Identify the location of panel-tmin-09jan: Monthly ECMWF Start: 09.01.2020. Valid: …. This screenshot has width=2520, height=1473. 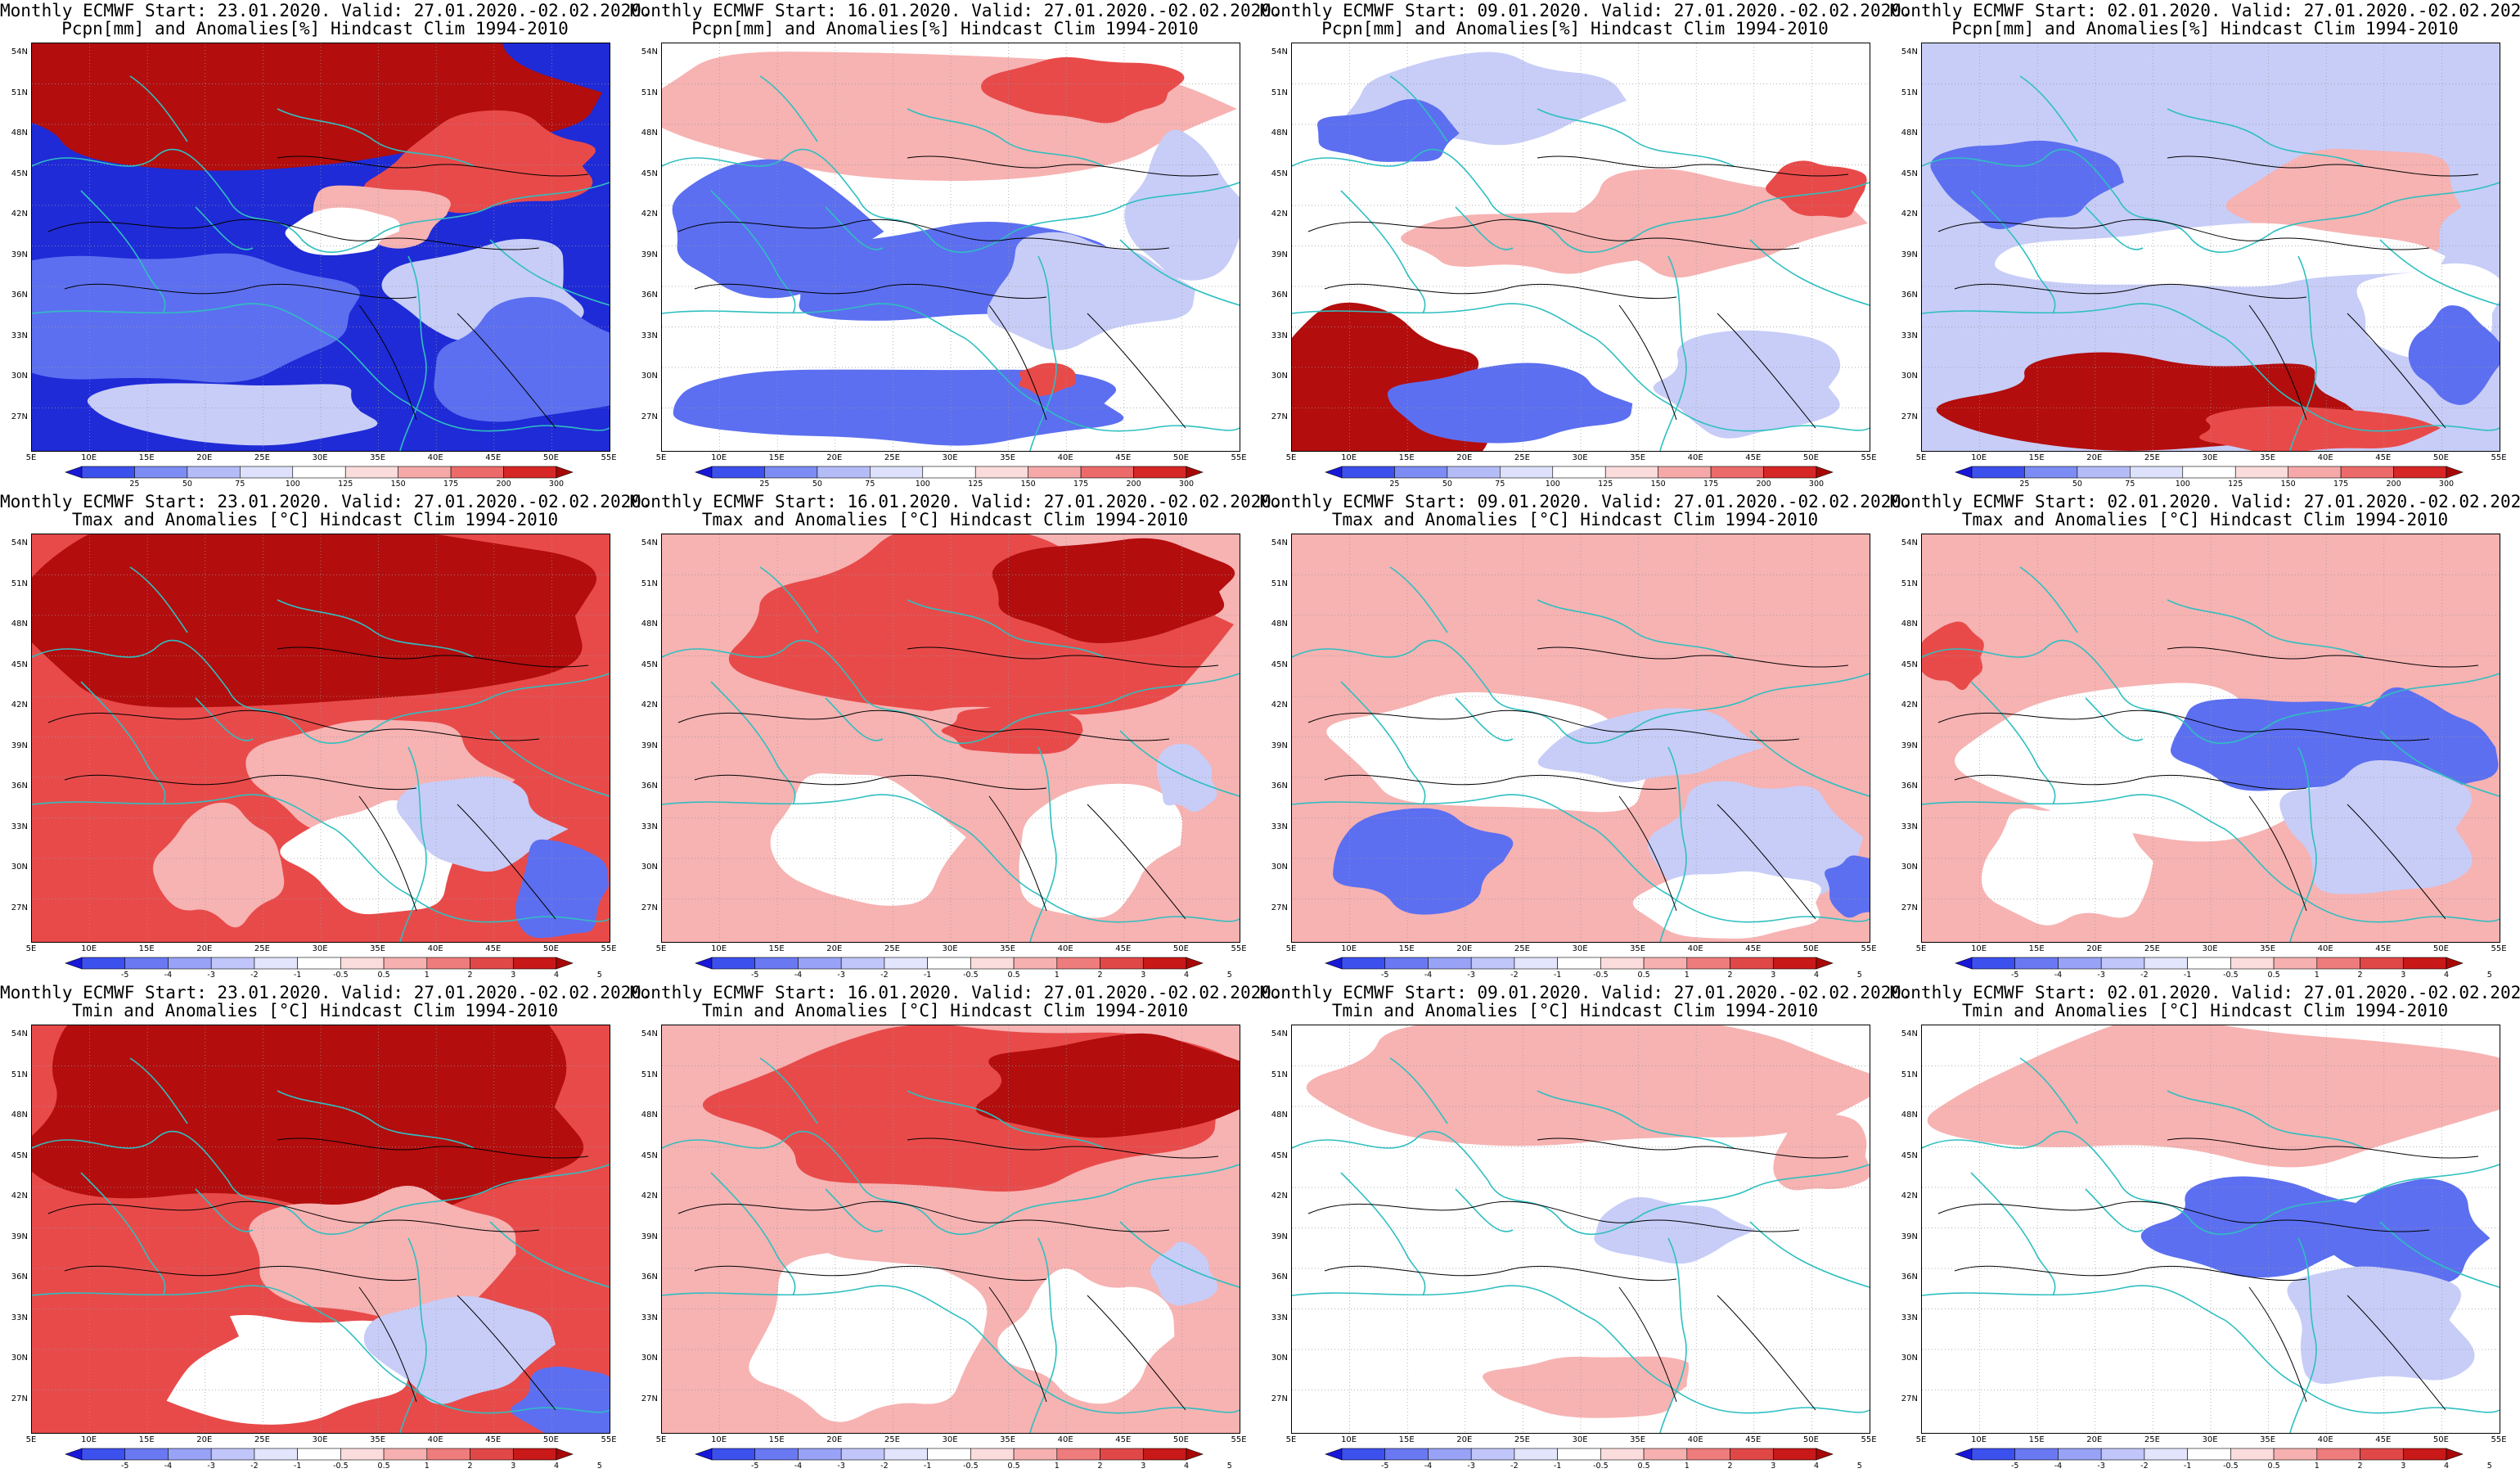
(1586, 1227).